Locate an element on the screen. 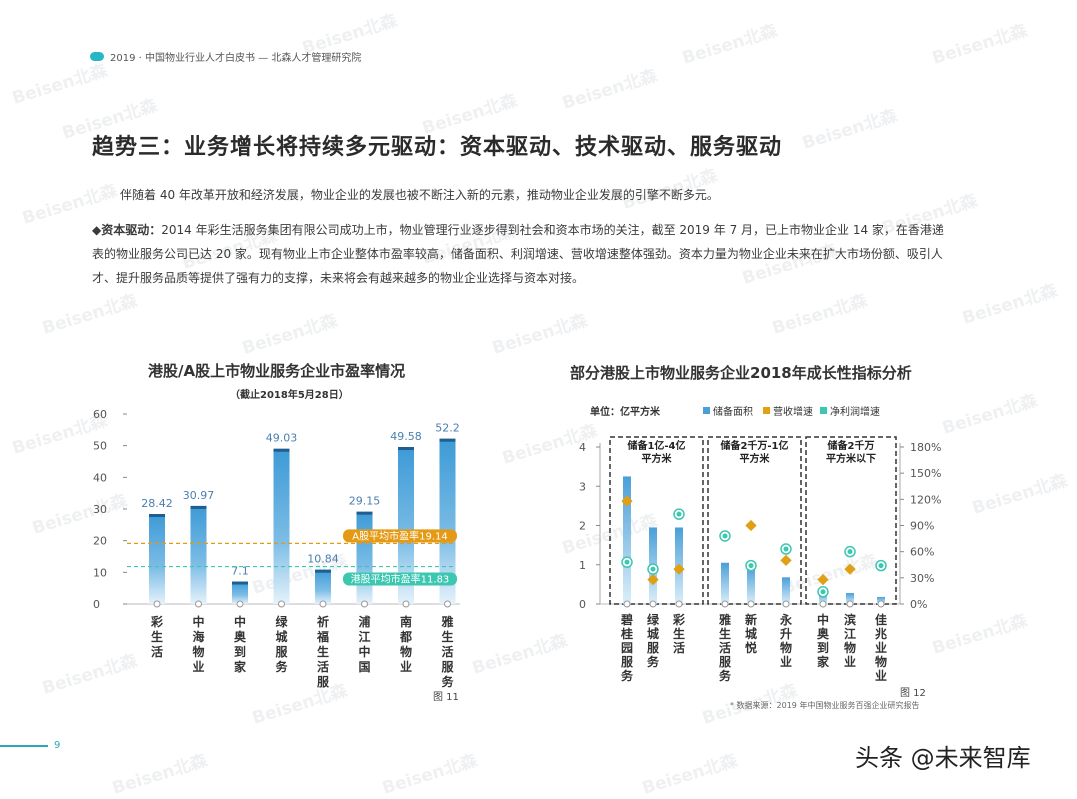  capital-driver-lead: ◆资本驱动： is located at coordinates (127, 230).